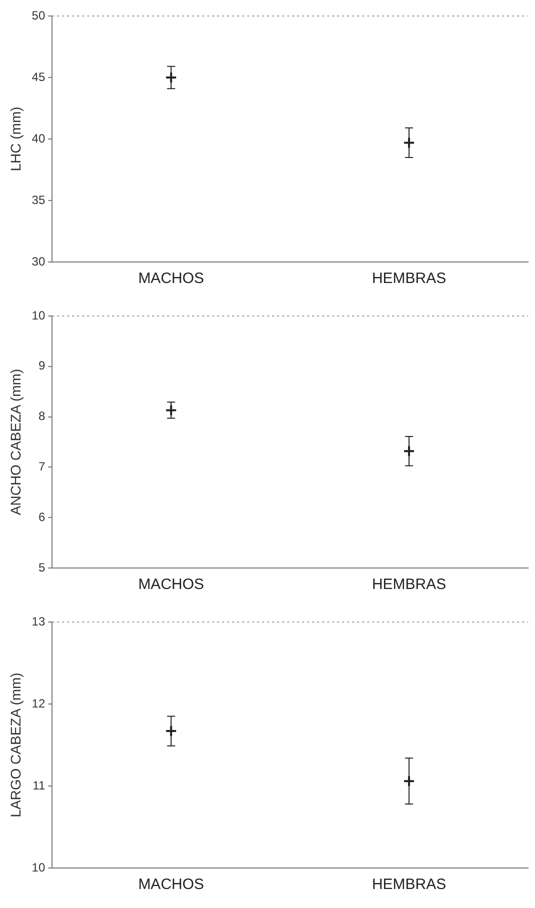  Describe the element at coordinates (39, 77) in the screenshot. I see `y-tick-label: 45` at that location.